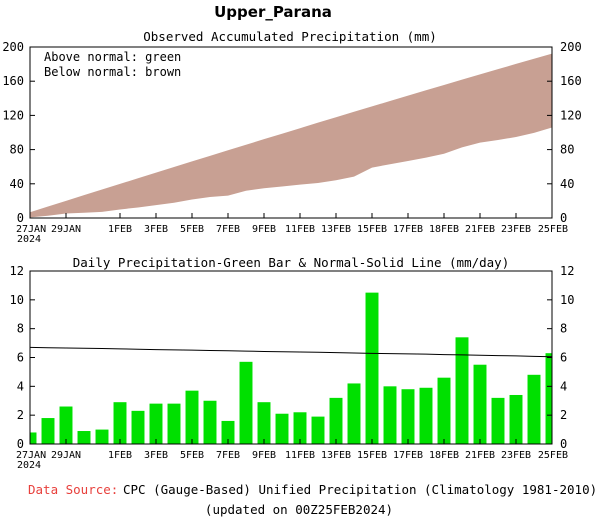 The height and width of the screenshot is (518, 598). What do you see at coordinates (291, 352) in the screenshot?
I see `normal-line-layer` at bounding box center [291, 352].